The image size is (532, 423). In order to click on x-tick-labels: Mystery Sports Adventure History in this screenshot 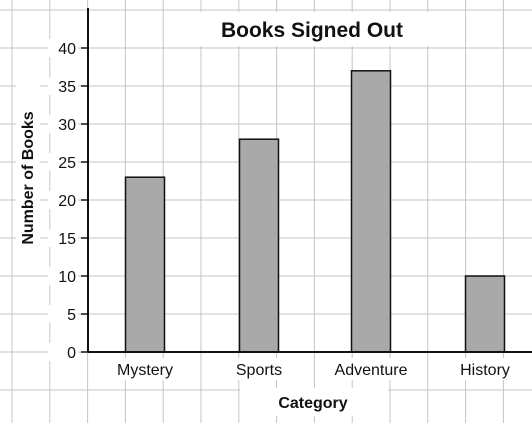, I will do `click(315, 369)`.